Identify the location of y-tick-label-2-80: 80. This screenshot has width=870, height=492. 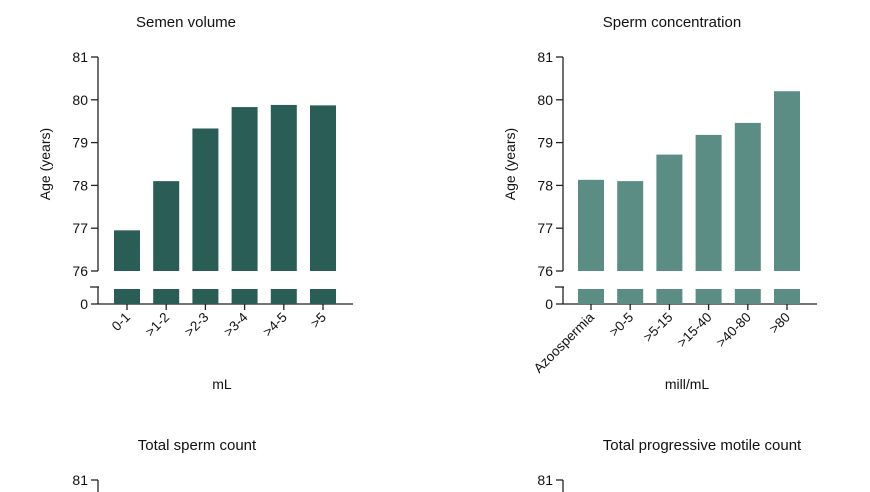
(545, 100).